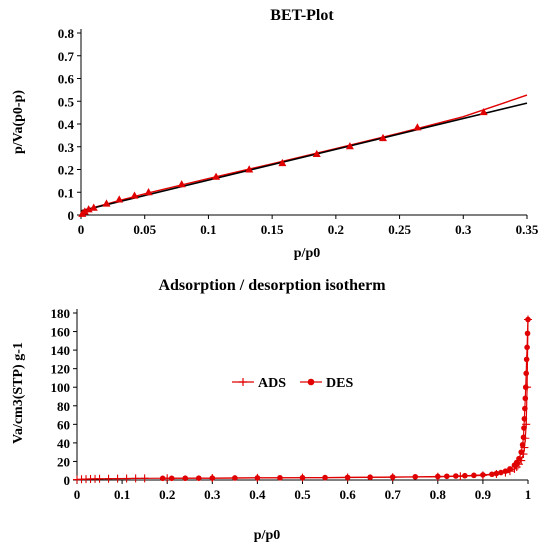 The height and width of the screenshot is (550, 550). I want to click on iso-y-tick-label: 0, so click(67, 480).